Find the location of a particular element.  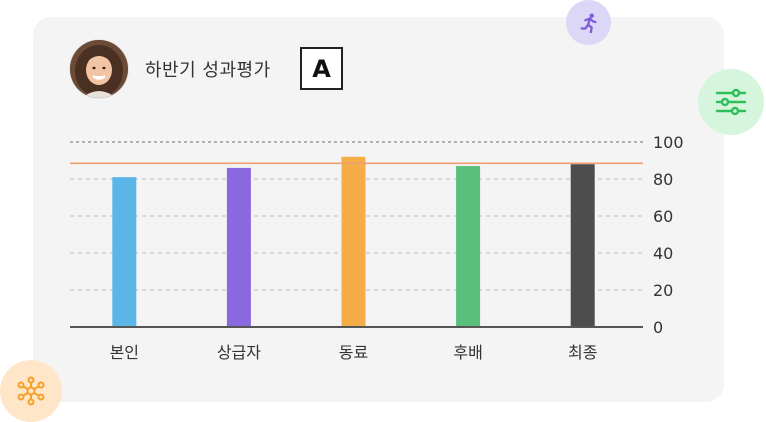

network-icon is located at coordinates (31, 391).